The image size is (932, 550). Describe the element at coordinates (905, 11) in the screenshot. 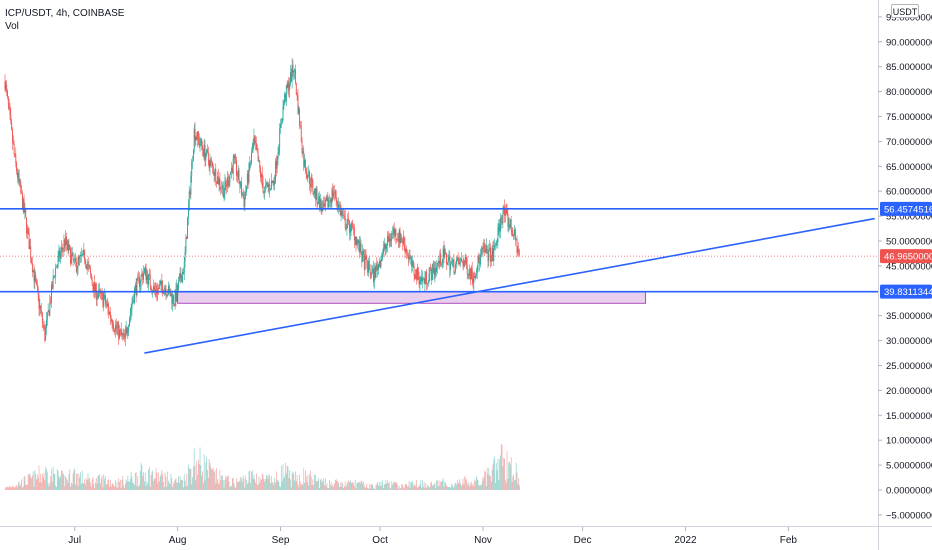

I see `currency-badge: USDT` at that location.